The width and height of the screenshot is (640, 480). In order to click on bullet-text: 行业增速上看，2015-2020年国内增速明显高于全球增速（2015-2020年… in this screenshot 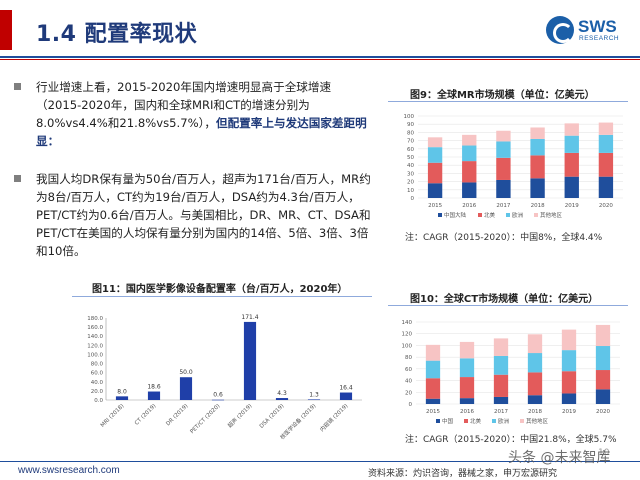, I will do `click(184, 105)`.